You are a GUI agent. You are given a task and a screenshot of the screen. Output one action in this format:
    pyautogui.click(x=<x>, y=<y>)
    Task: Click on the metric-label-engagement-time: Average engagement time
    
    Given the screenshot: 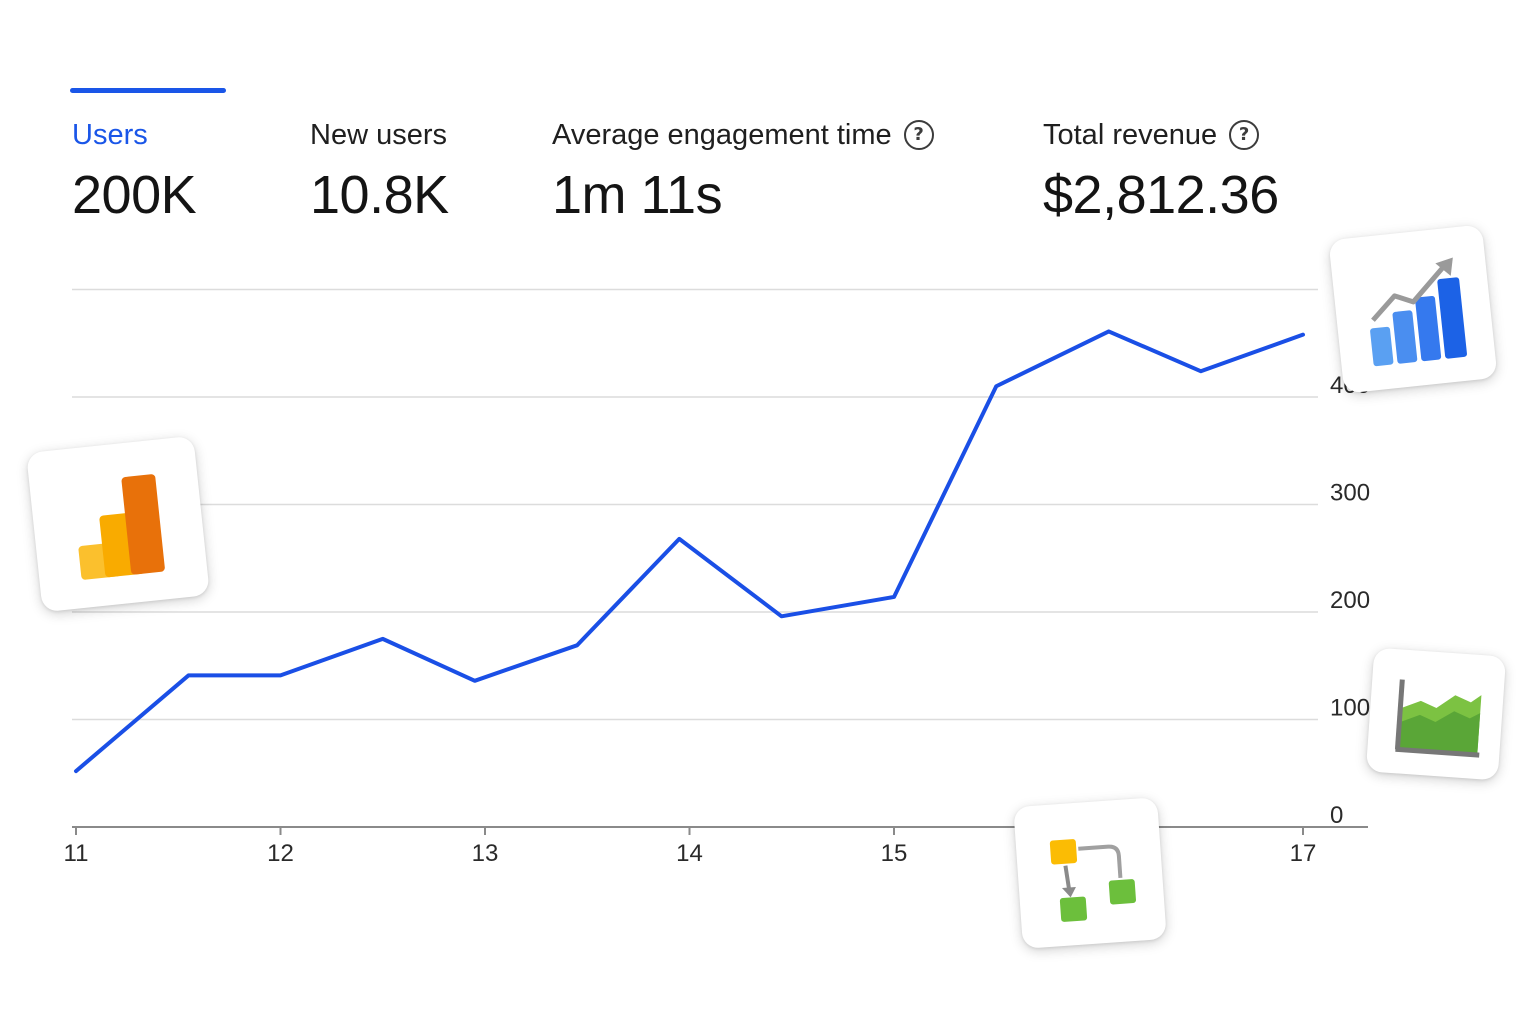 What is the action you would take?
    pyautogui.click(x=722, y=135)
    